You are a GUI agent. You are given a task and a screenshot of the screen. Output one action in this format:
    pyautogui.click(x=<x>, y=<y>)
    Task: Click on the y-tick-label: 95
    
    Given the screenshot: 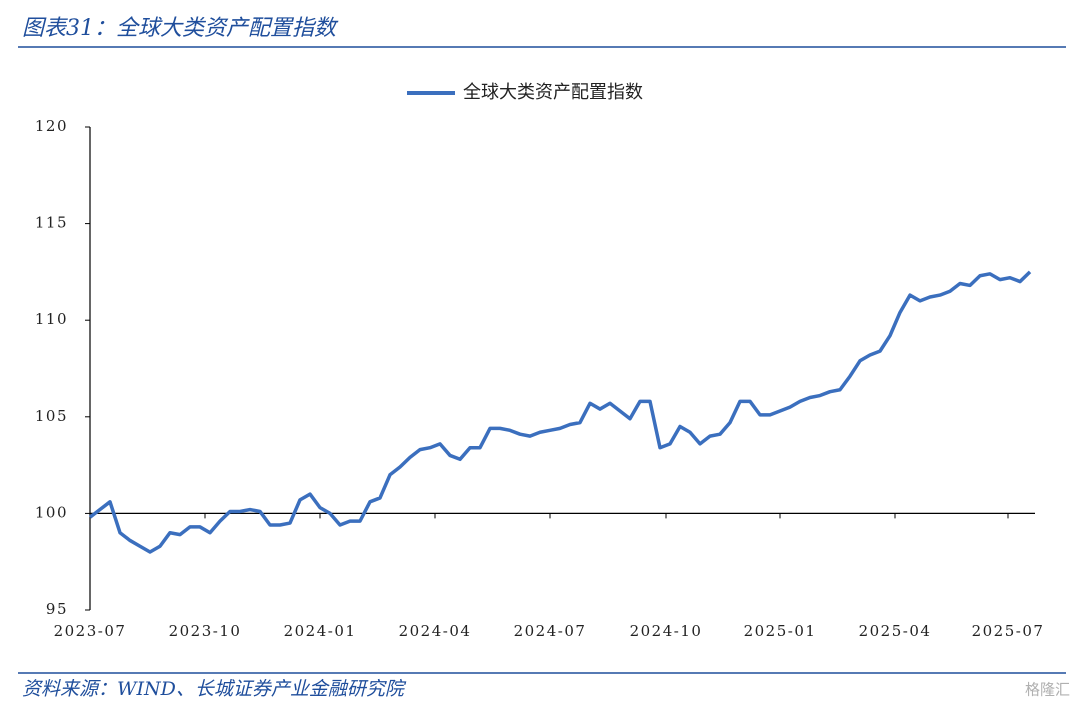 What is the action you would take?
    pyautogui.click(x=57, y=609)
    